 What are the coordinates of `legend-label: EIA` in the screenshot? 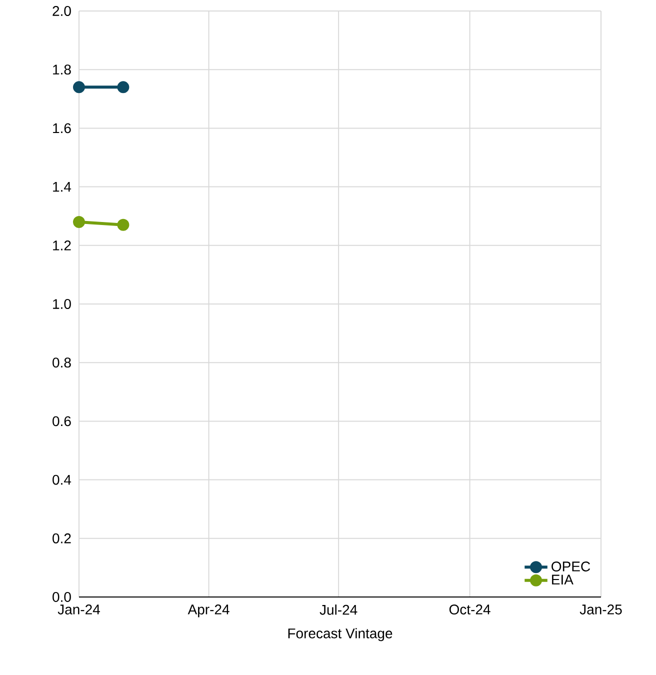 It's located at (563, 579).